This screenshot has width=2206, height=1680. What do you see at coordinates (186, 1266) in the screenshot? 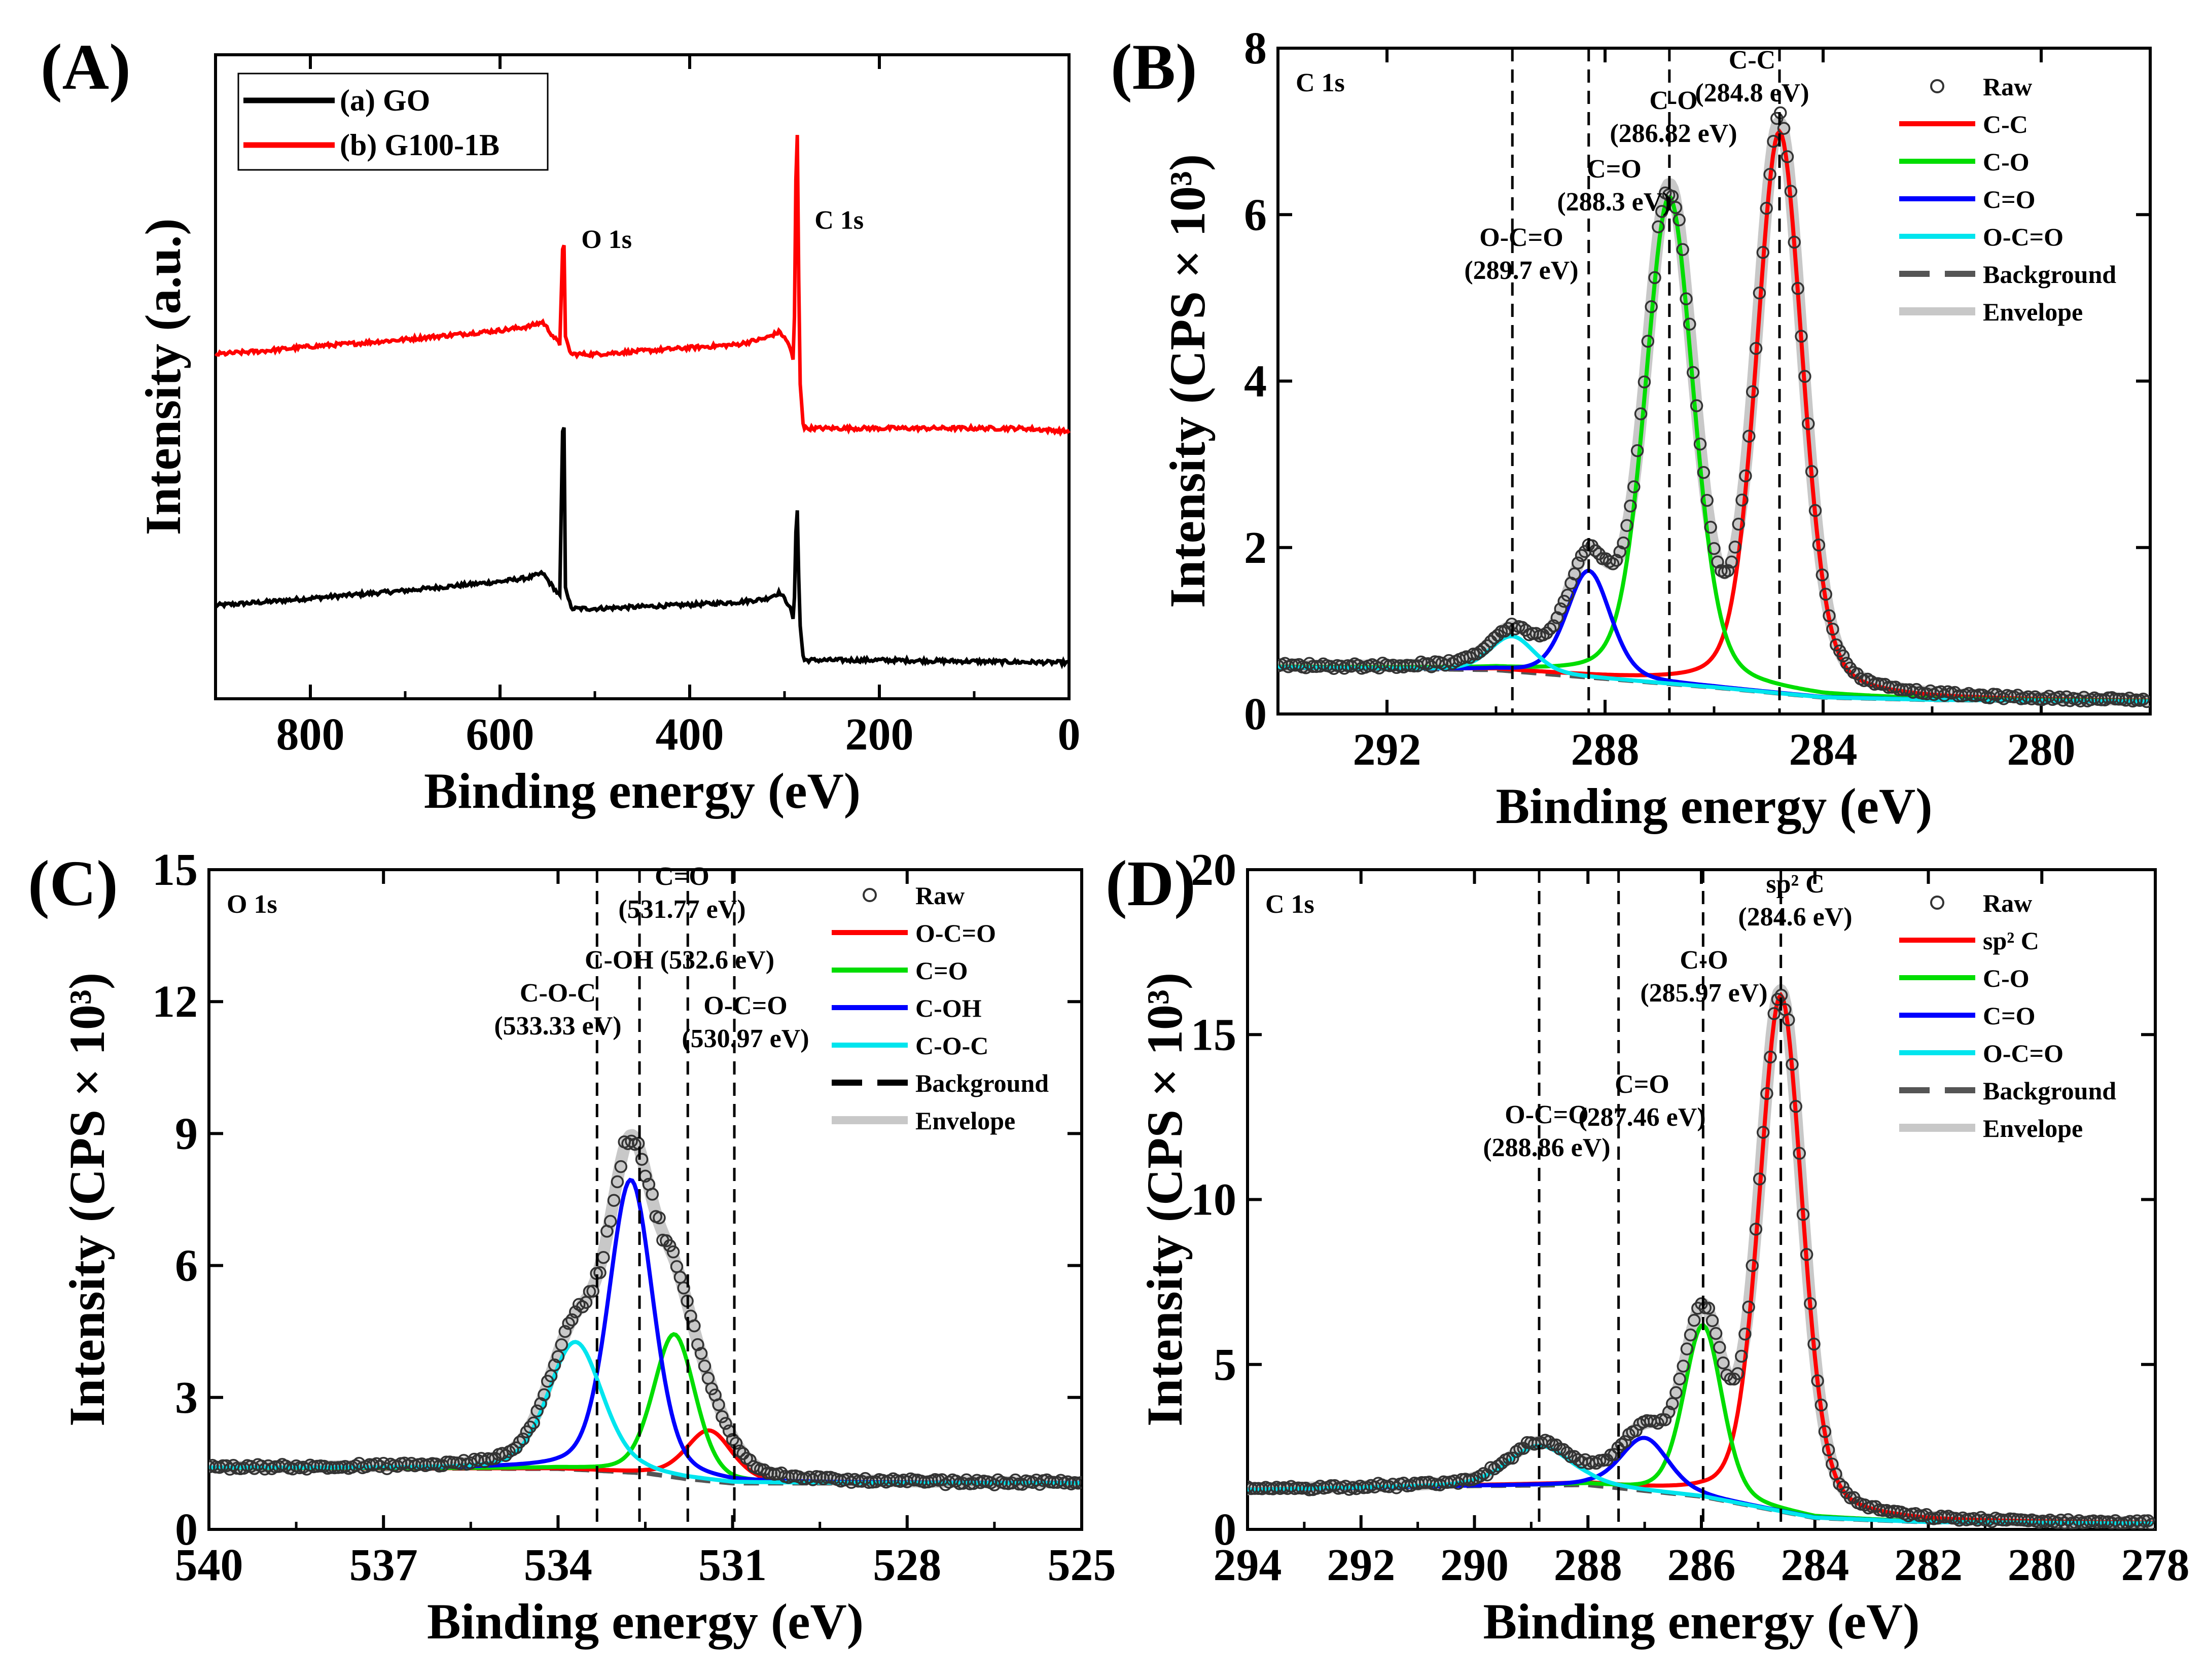
I see `y-tick-label: 6` at bounding box center [186, 1266].